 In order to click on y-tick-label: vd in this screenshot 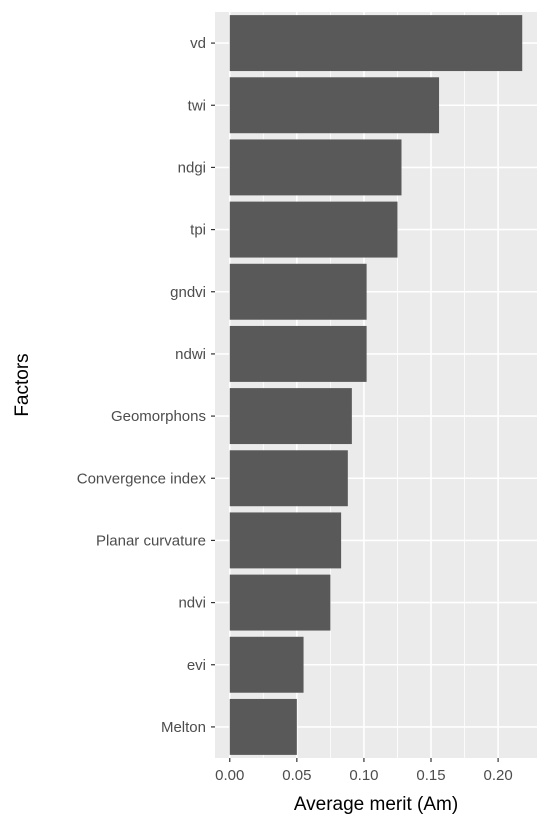, I will do `click(198, 43)`.